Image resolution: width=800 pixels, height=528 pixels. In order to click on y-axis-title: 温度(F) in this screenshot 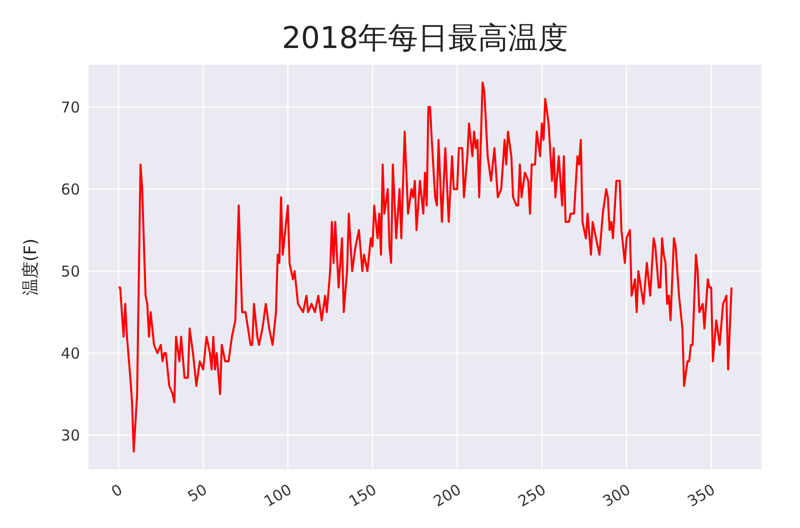, I will do `click(31, 267)`.